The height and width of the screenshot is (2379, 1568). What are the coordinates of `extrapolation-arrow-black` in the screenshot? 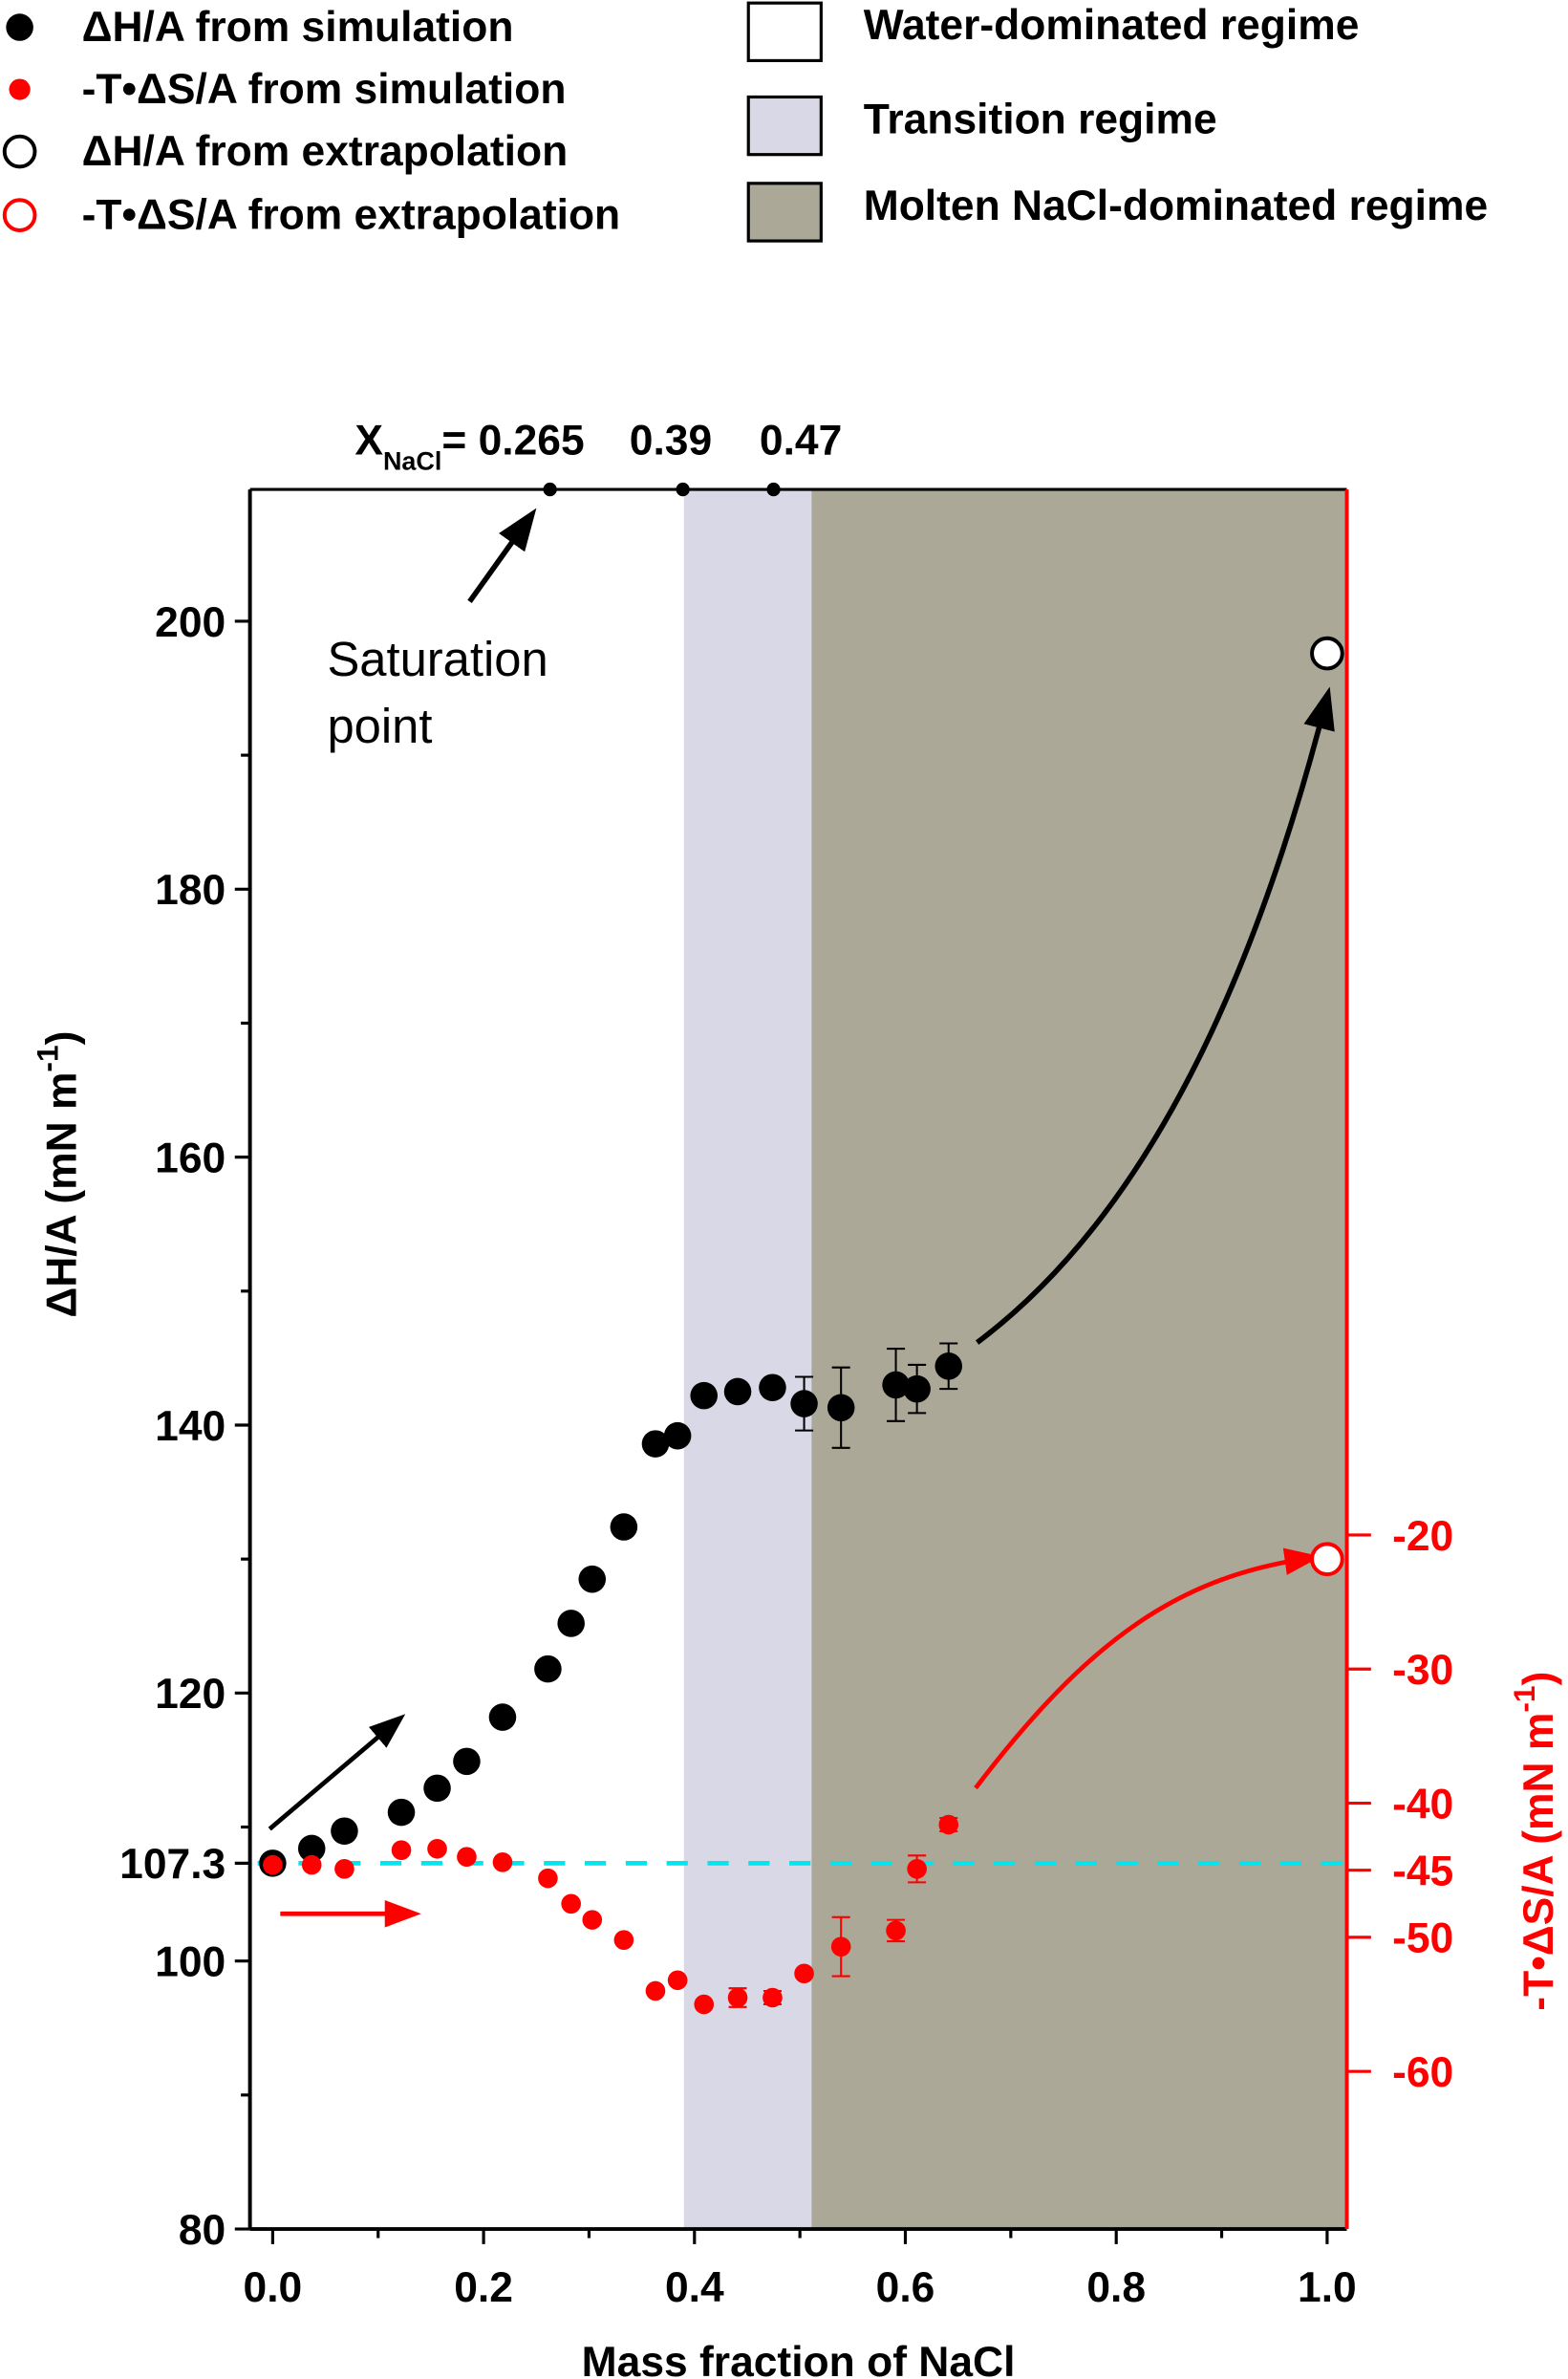 It's located at (1155, 1015).